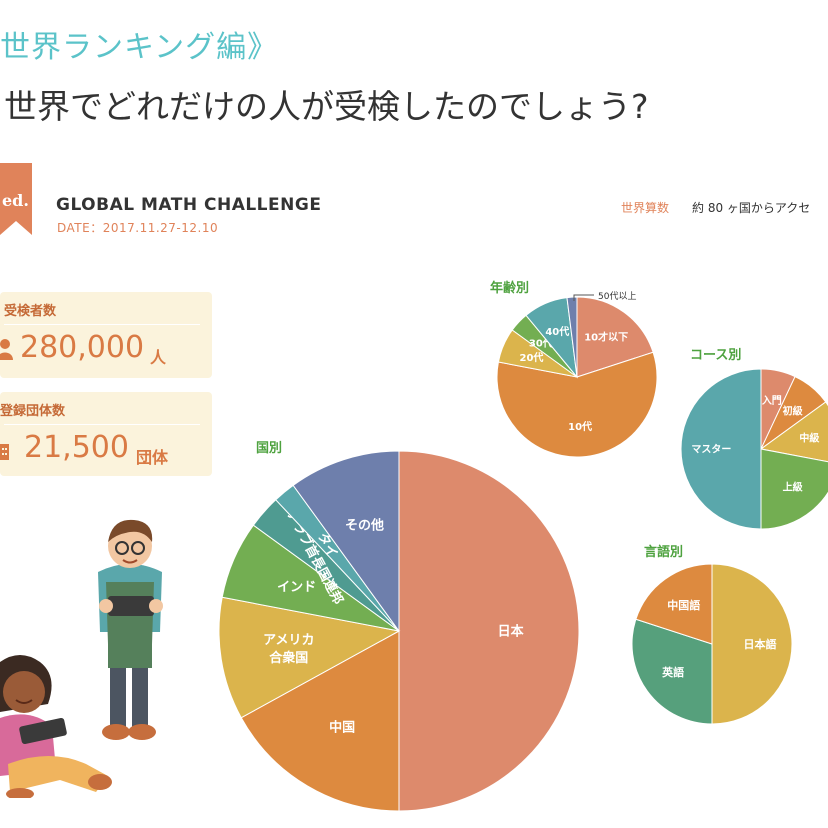 Image resolution: width=828 pixels, height=828 pixels. What do you see at coordinates (532, 357) in the screenshot?
I see `pie-label-20代: 20代` at bounding box center [532, 357].